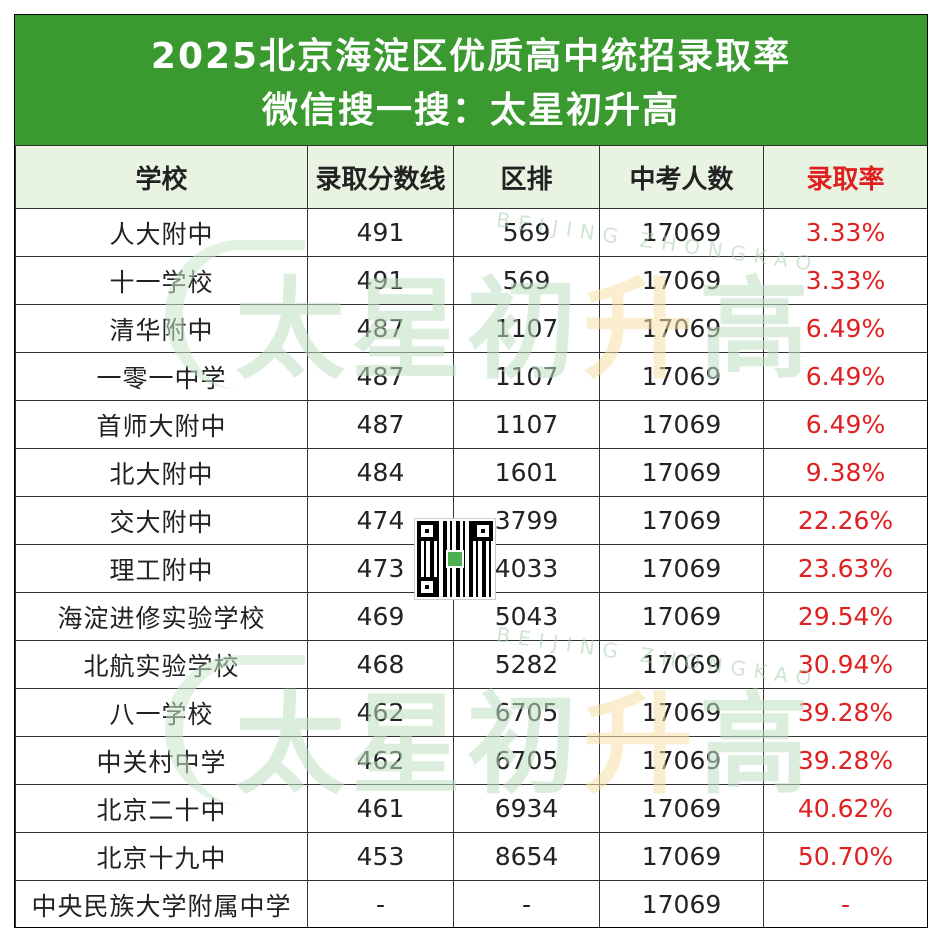 The width and height of the screenshot is (942, 944). Describe the element at coordinates (380, 664) in the screenshot. I see `cell-score: 468` at that location.